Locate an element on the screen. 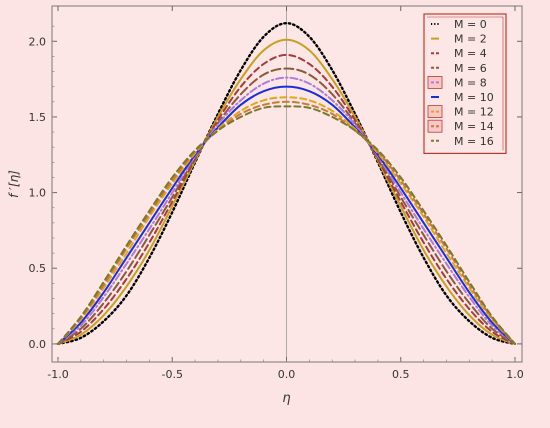 The width and height of the screenshot is (550, 428). x-tick-label: -1.0 is located at coordinates (57, 374).